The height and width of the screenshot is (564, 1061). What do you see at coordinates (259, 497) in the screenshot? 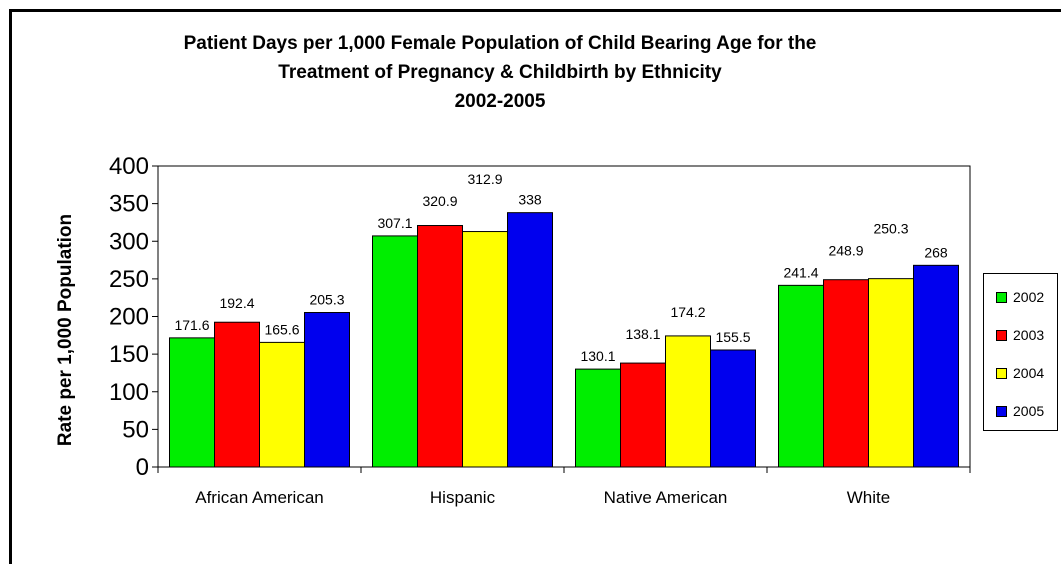
I see `x-category-label: African American` at bounding box center [259, 497].